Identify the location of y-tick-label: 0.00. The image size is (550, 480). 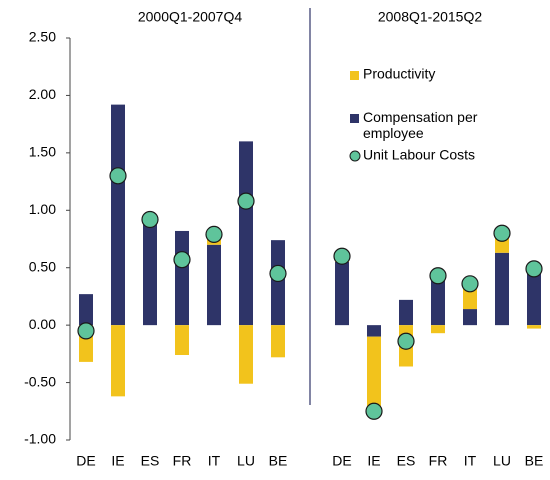
(42, 324).